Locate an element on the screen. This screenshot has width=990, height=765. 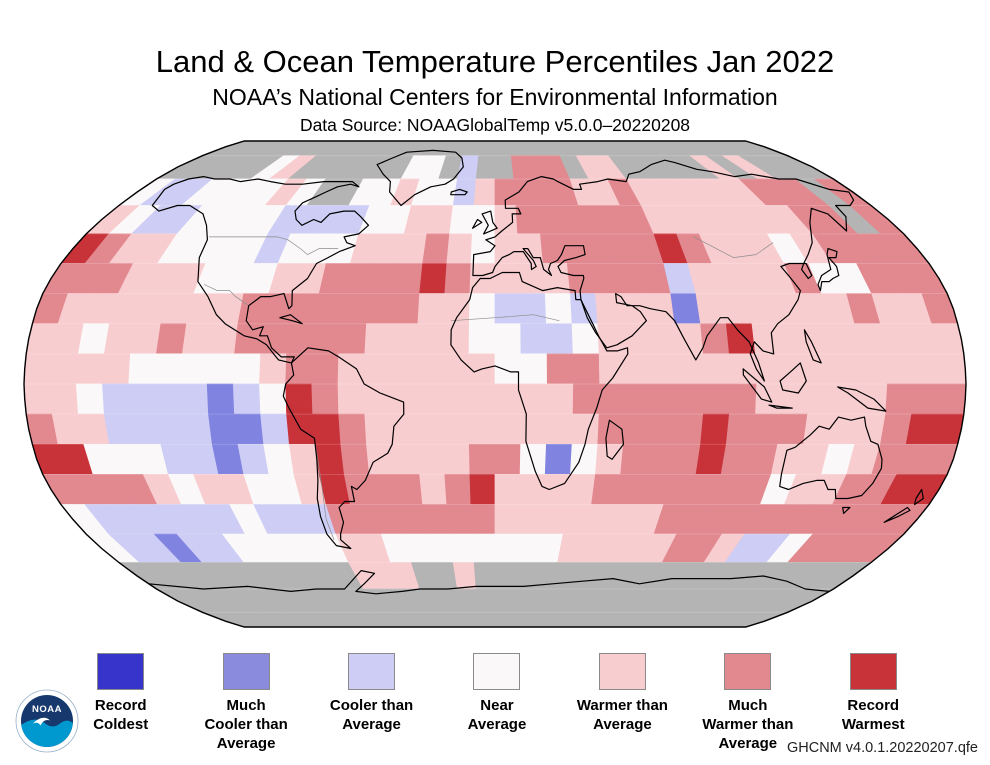
noaa-logo: NOAA is located at coordinates (47, 721).